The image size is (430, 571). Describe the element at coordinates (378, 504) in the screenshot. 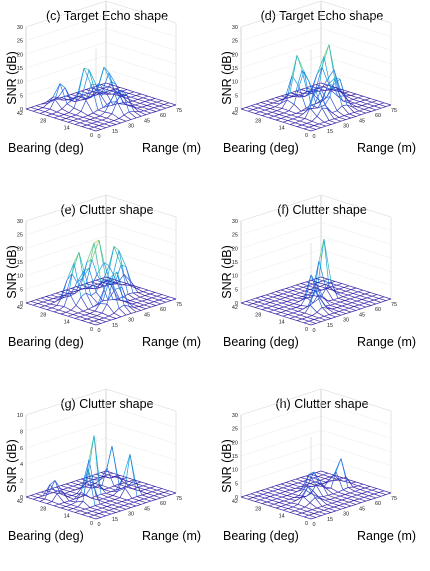

I see `x-tick-label: 60` at that location.